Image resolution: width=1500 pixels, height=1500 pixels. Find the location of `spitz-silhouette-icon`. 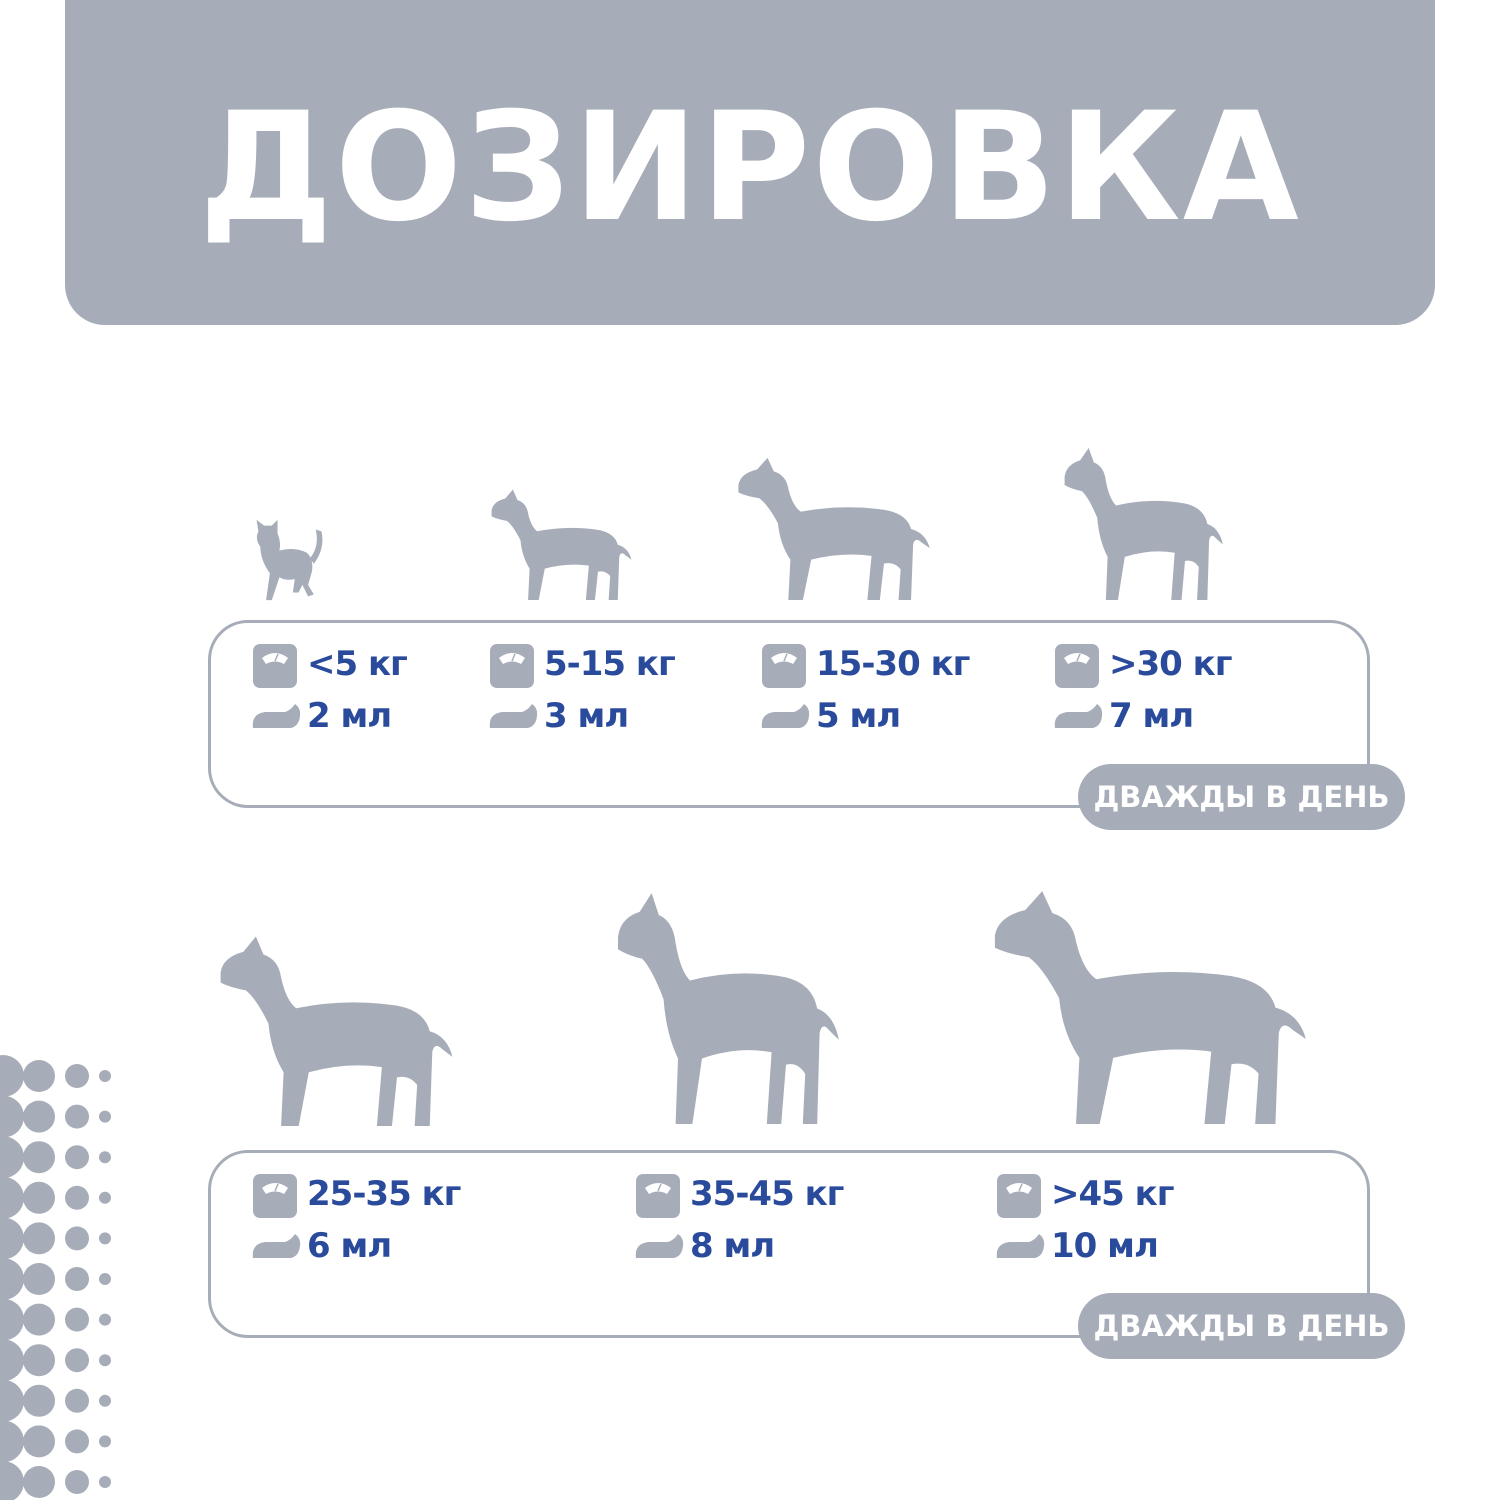

spitz-silhouette-icon is located at coordinates (1142, 523).